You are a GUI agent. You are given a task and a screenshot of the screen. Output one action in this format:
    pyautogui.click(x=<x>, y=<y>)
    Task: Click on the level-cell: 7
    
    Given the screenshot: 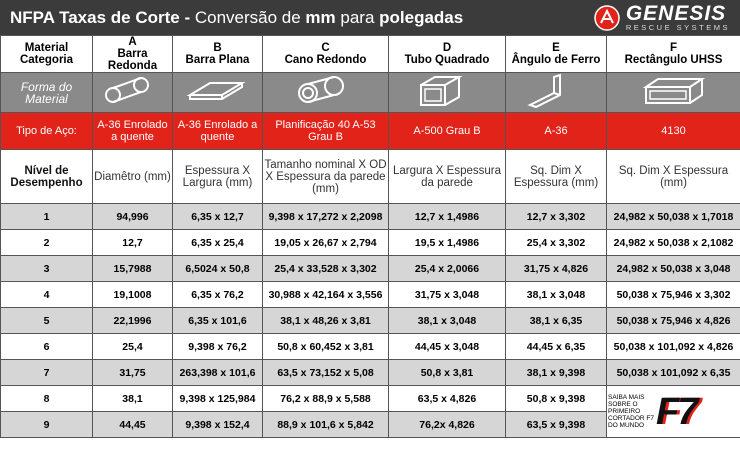 What is the action you would take?
    pyautogui.click(x=46, y=372)
    